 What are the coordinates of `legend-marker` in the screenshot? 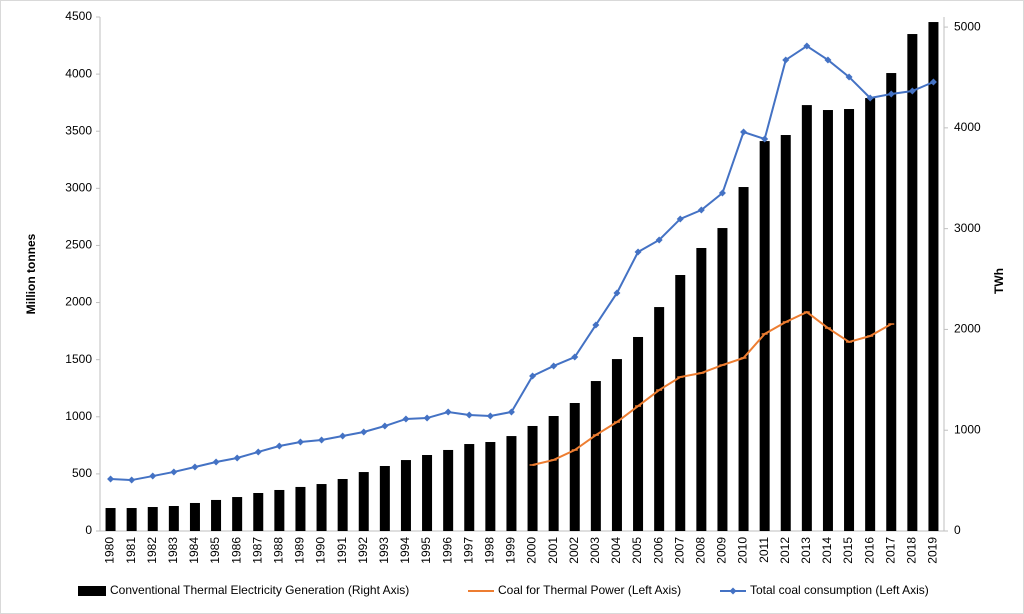 It's located at (733, 591).